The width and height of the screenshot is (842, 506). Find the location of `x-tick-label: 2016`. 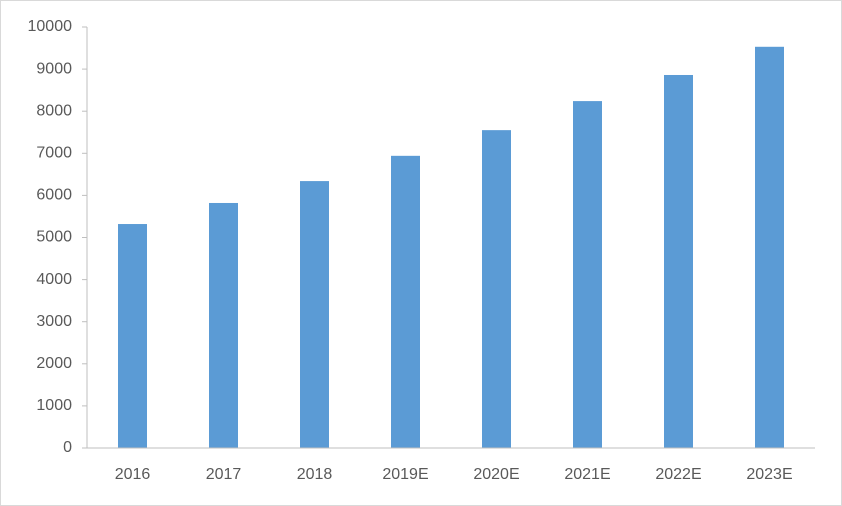

x-tick-label: 2016 is located at coordinates (133, 474).